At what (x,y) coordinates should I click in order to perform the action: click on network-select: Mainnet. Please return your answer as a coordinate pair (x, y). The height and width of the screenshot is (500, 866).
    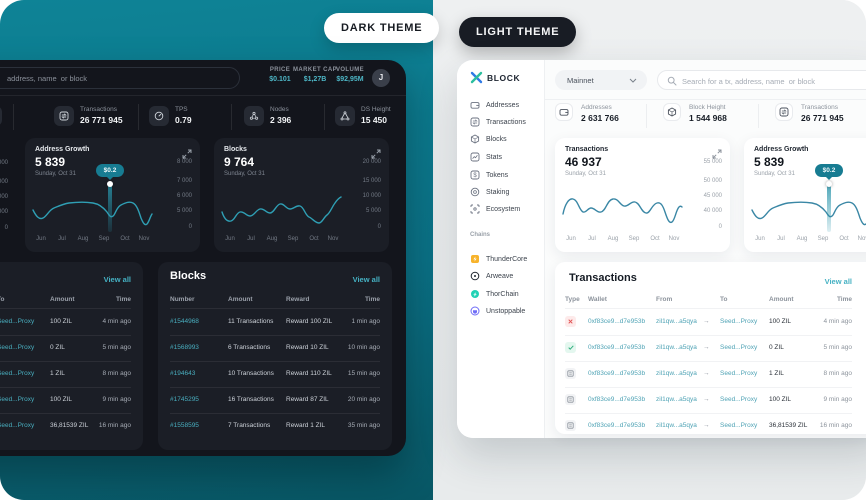
    Looking at the image, I should click on (601, 80).